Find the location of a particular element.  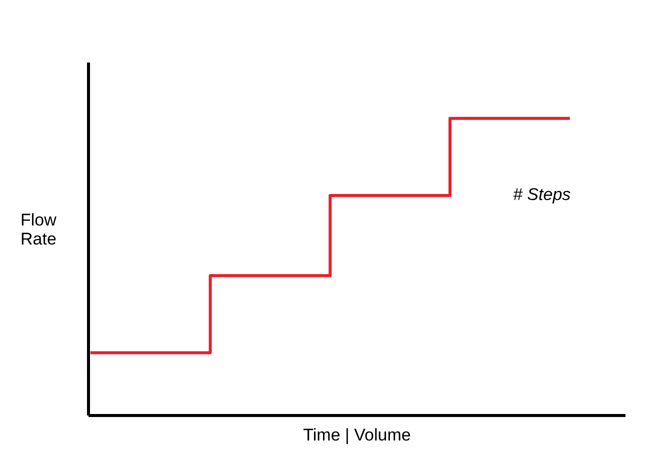

x-axis-title: Time | Volume is located at coordinates (357, 435).